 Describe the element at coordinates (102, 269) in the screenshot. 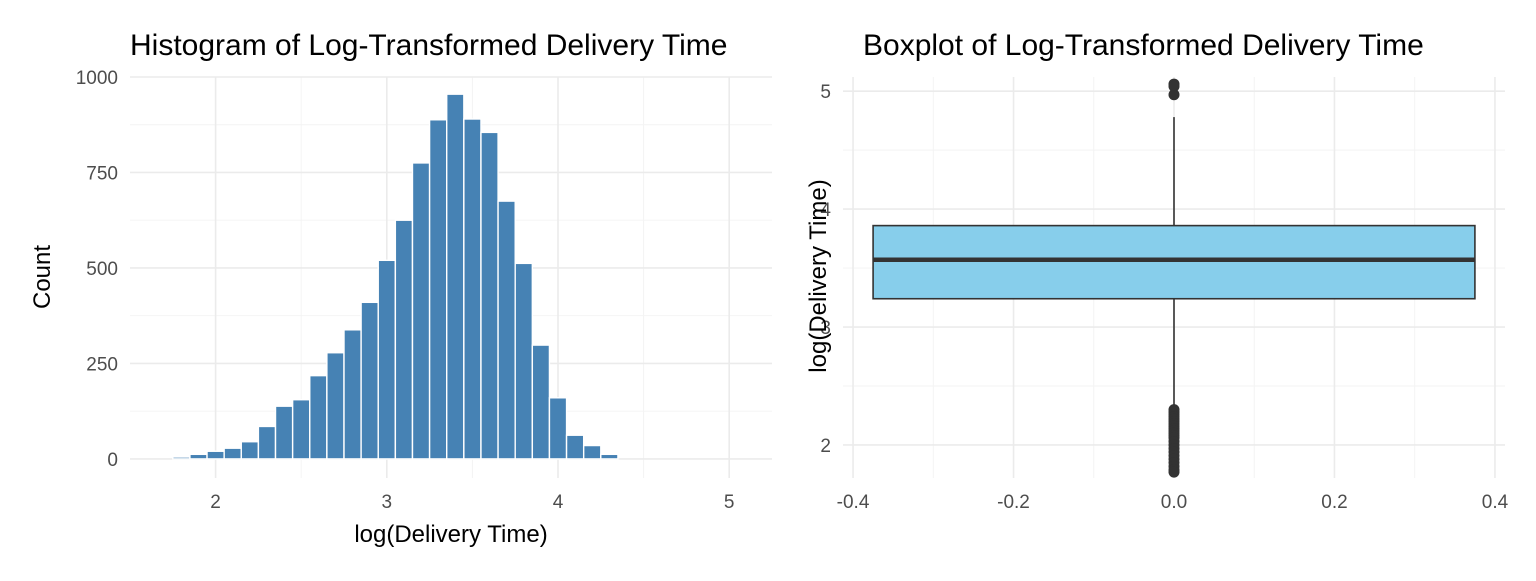

I see `histogram-y-tick-label: 500` at that location.